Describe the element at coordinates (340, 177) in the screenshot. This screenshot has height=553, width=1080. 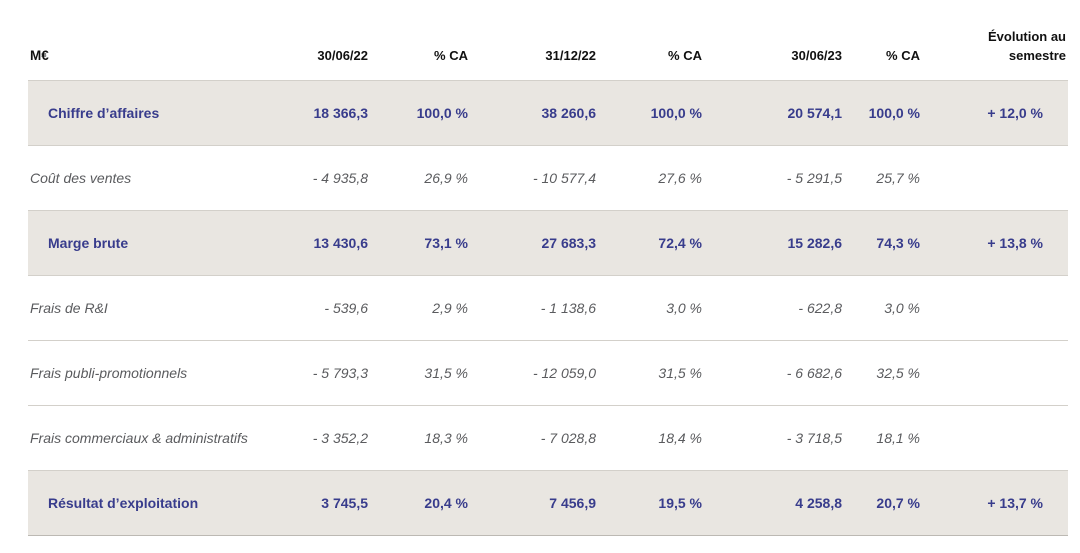
I see `cell-value: - 4 935,8` at that location.